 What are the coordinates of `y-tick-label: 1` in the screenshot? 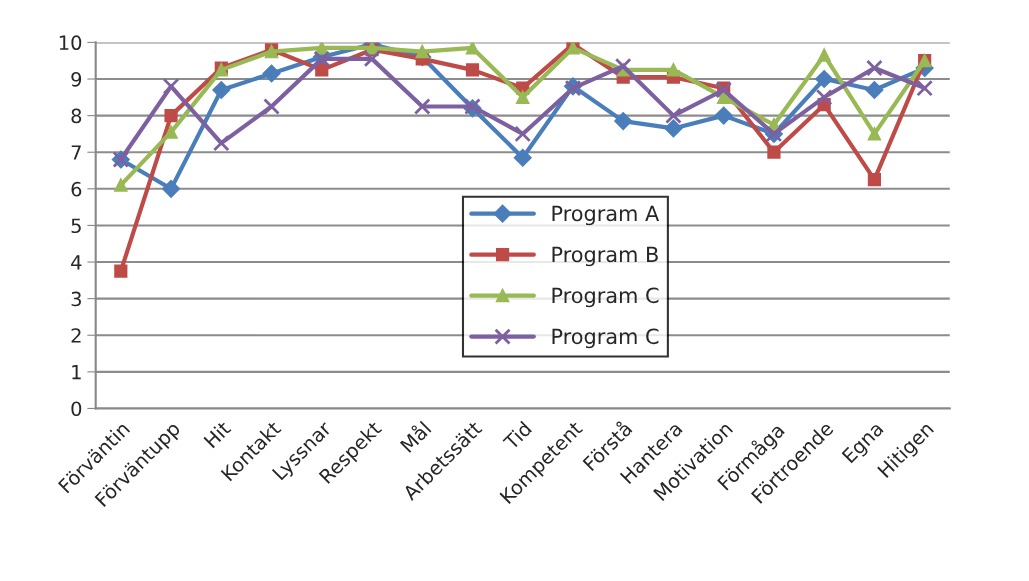 It's located at (76, 372).